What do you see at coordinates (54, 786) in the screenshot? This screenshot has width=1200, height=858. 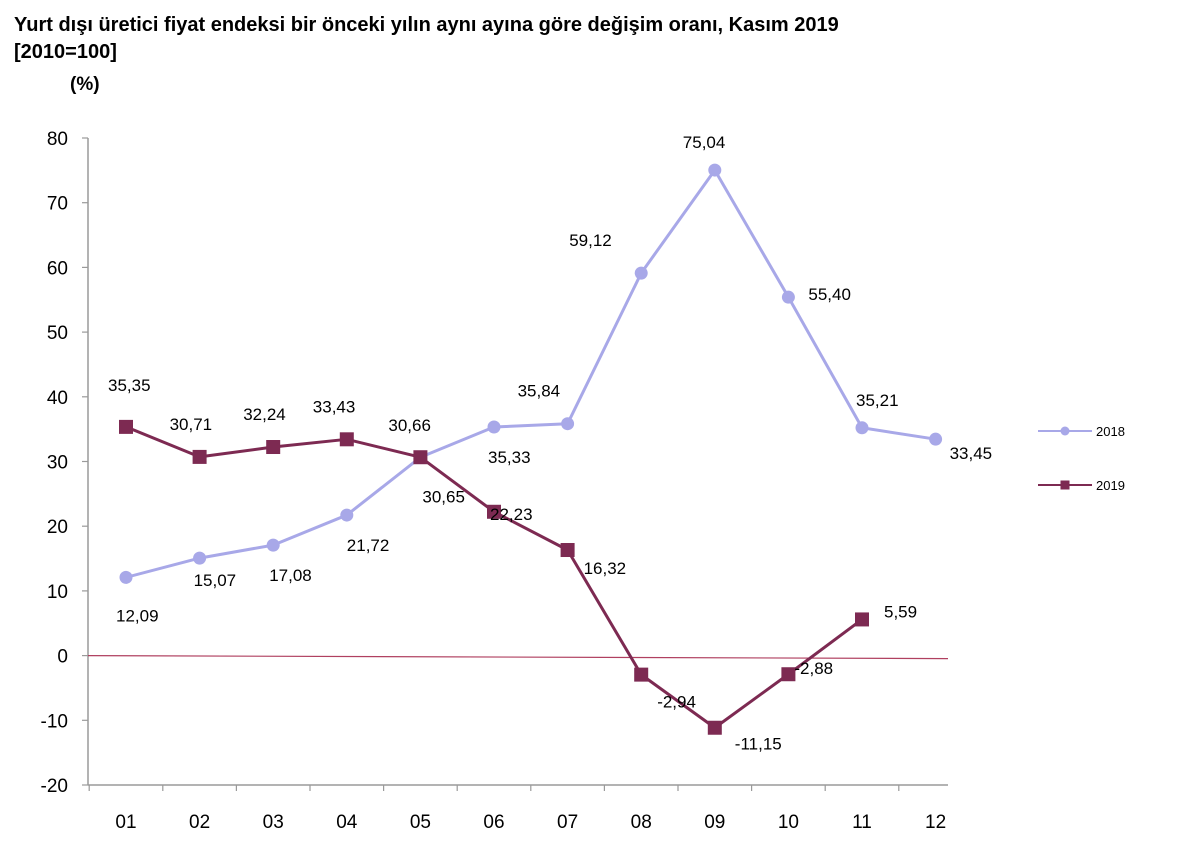 I see `y-tick-label: -20` at bounding box center [54, 786].